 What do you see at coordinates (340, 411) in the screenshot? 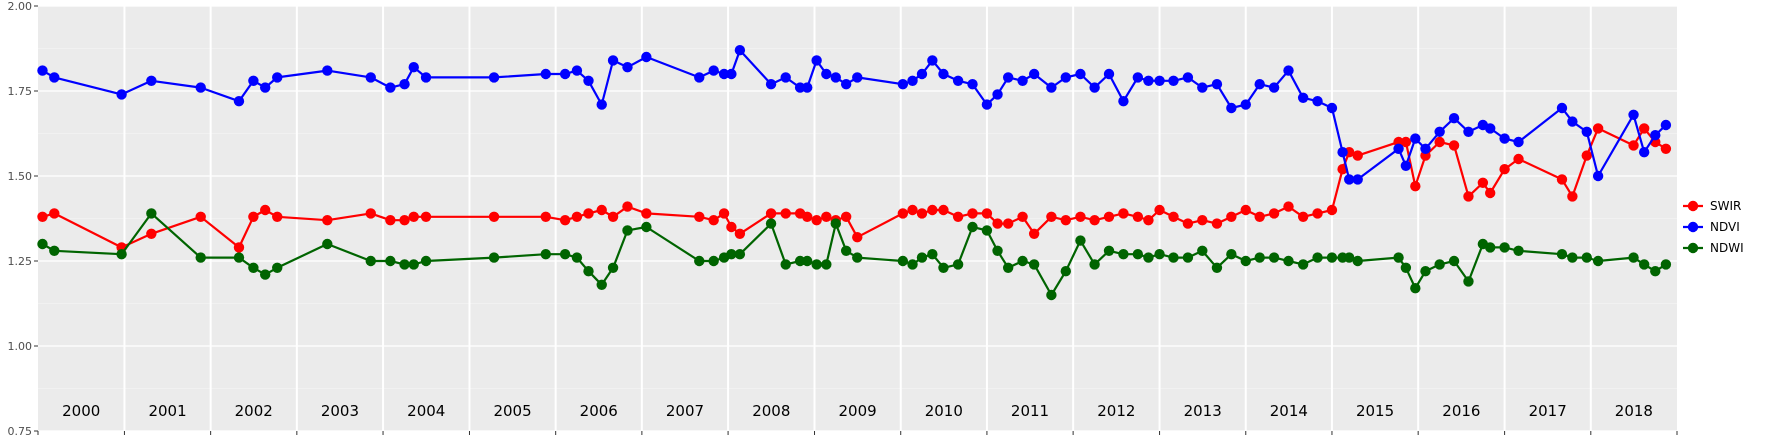
I see `year-label: 2003` at bounding box center [340, 411].